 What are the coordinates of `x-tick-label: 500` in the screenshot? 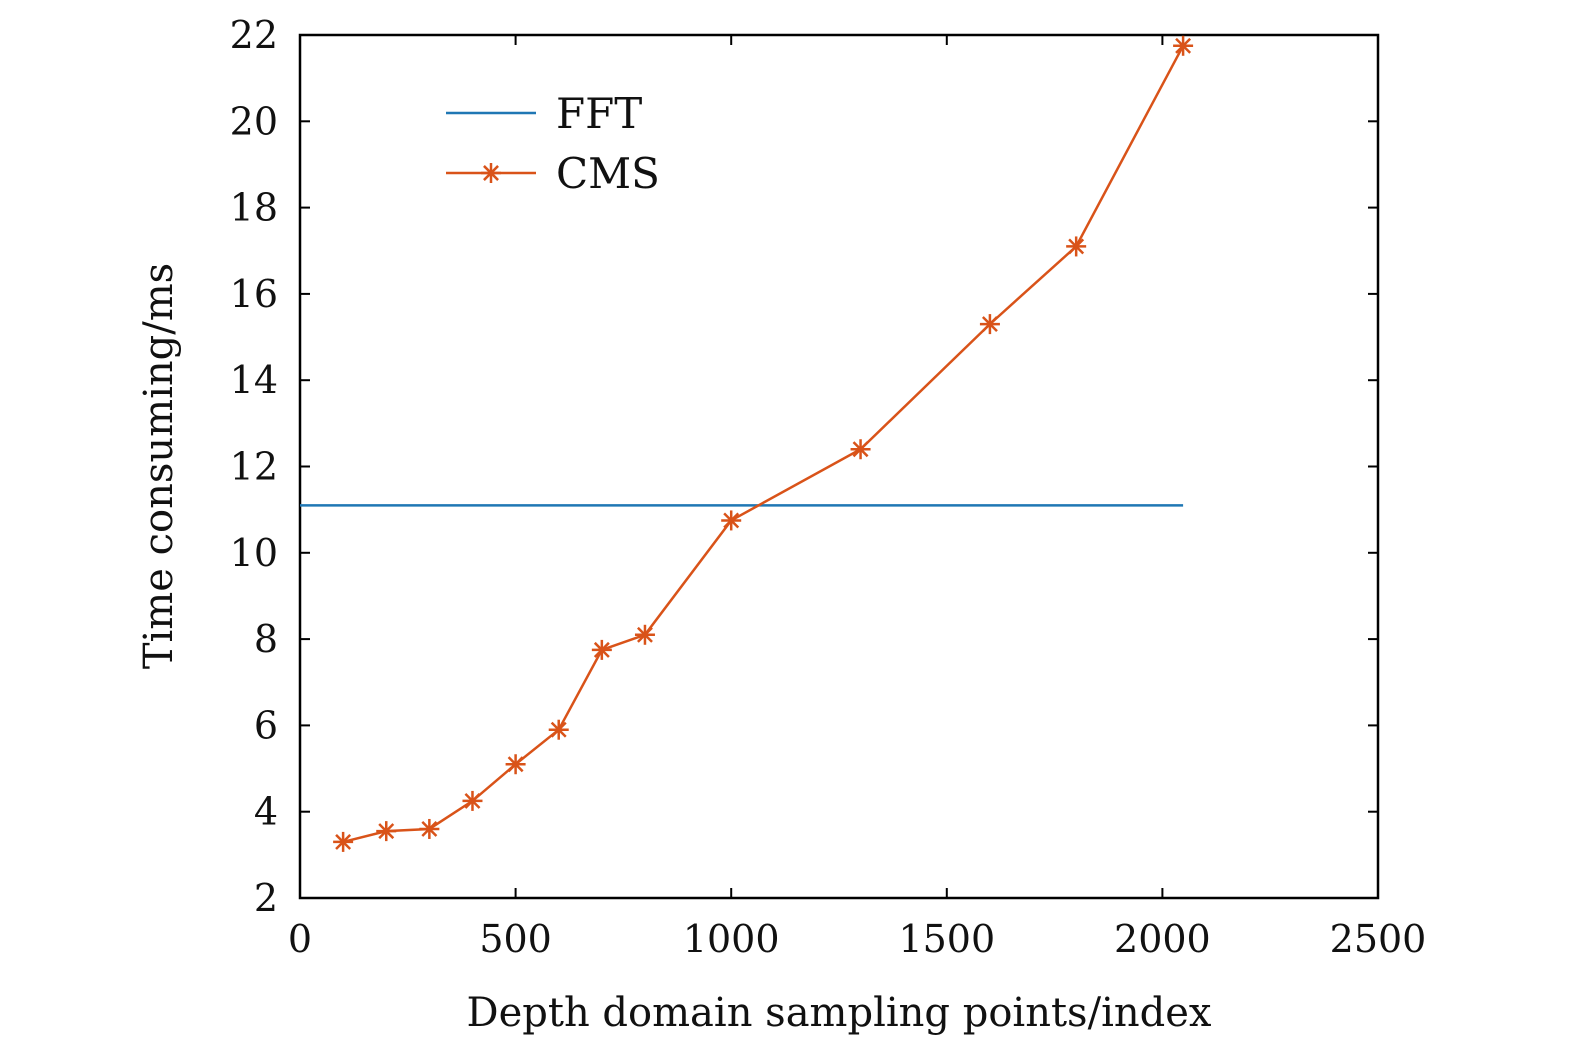 It's located at (515, 939).